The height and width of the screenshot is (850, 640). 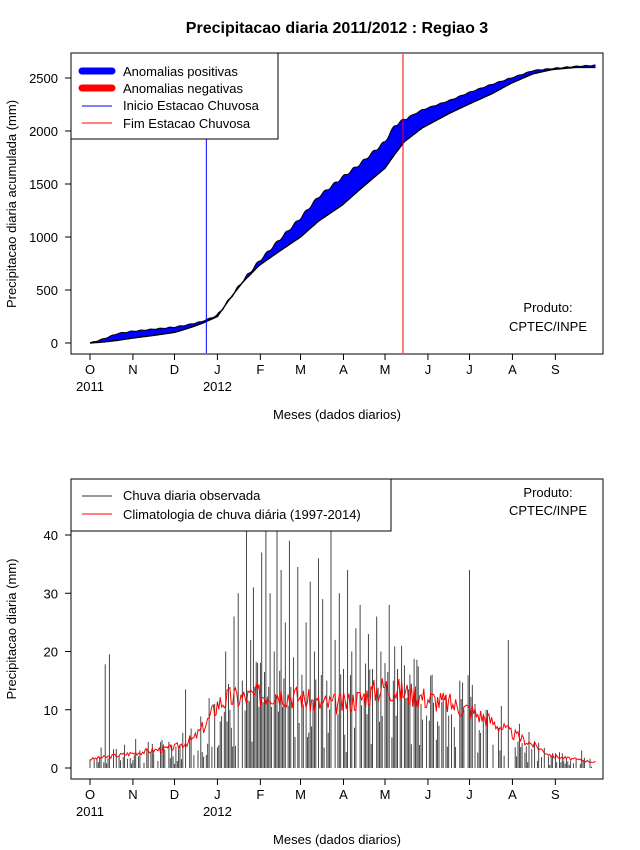 I want to click on top-y-axis: 0 500 1000 1500 2000 2500, so click(x=50, y=211).